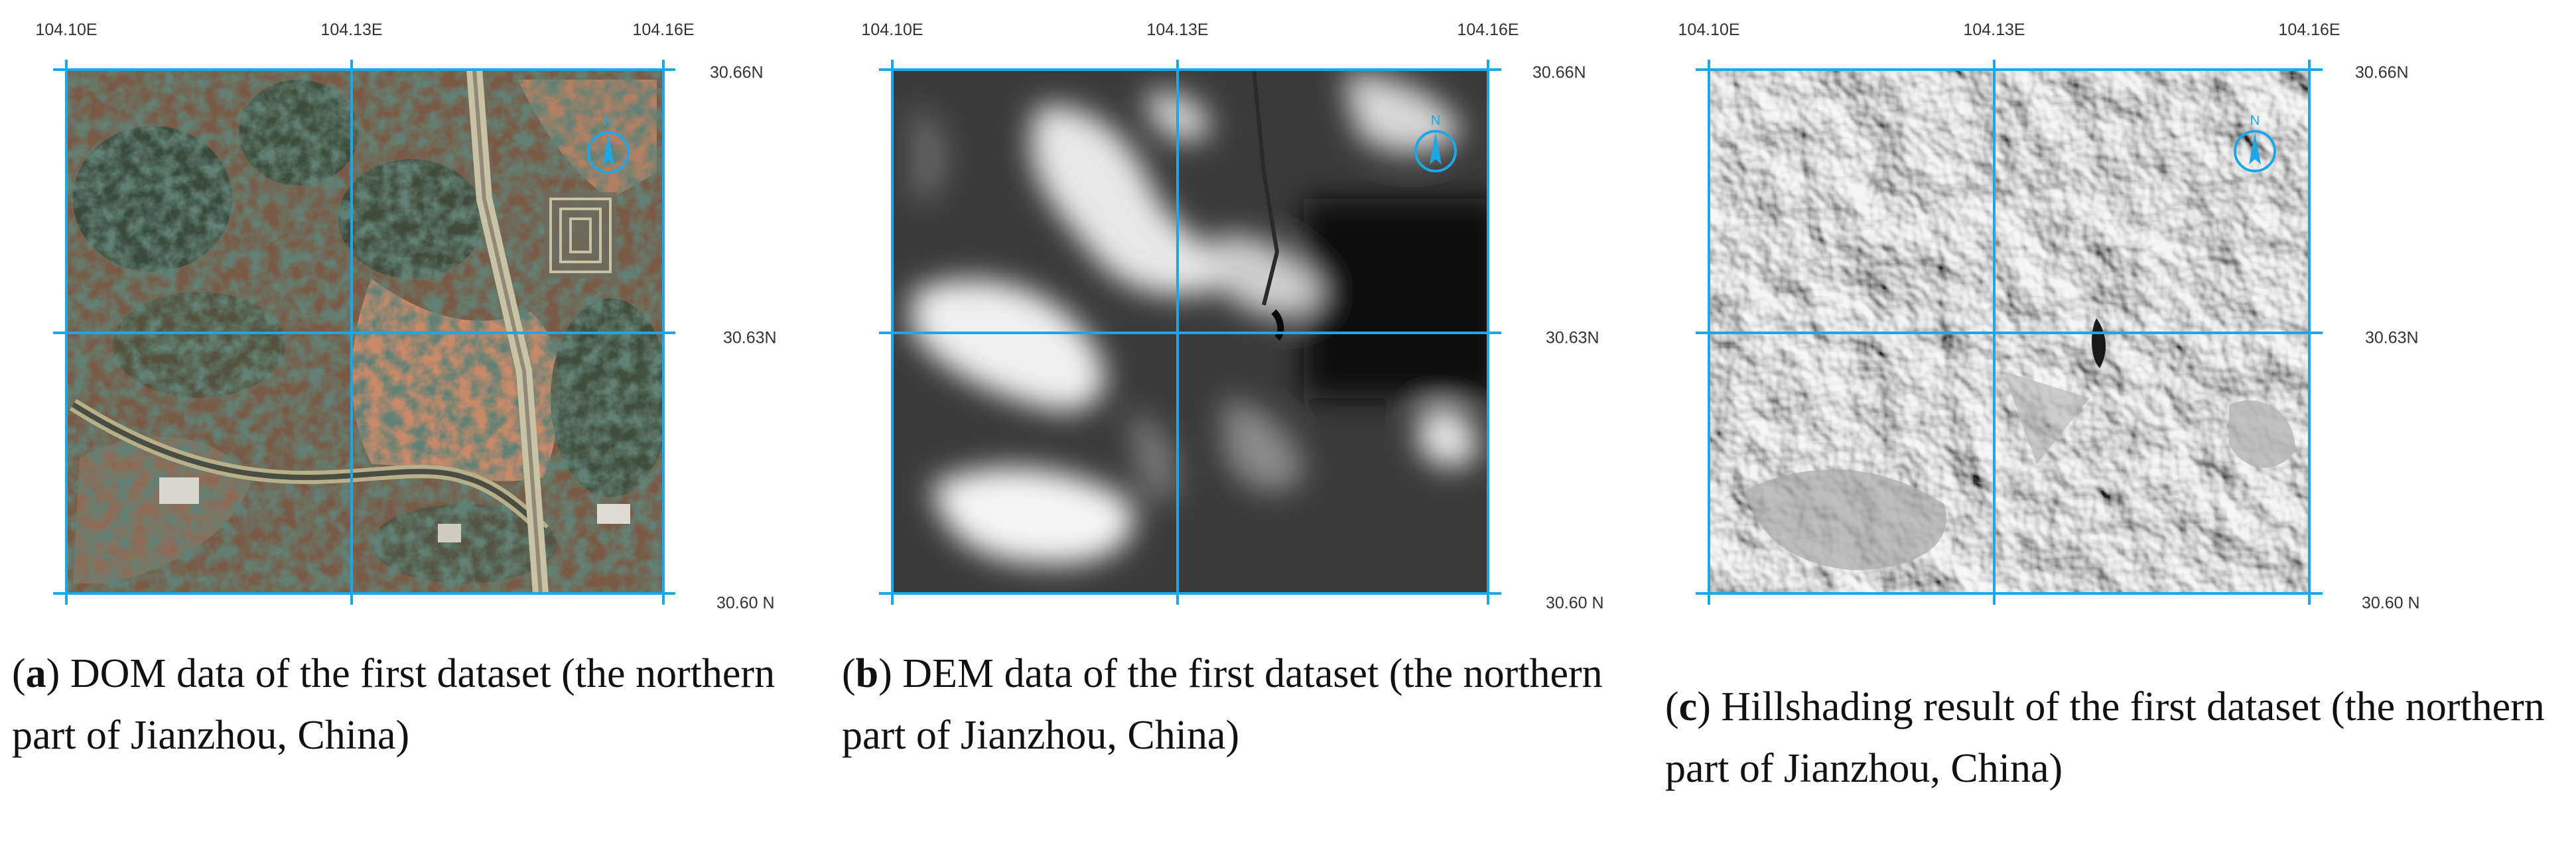 The image size is (2576, 862). Describe the element at coordinates (308, 467) in the screenshot. I see `dom-road-curved-center` at that location.